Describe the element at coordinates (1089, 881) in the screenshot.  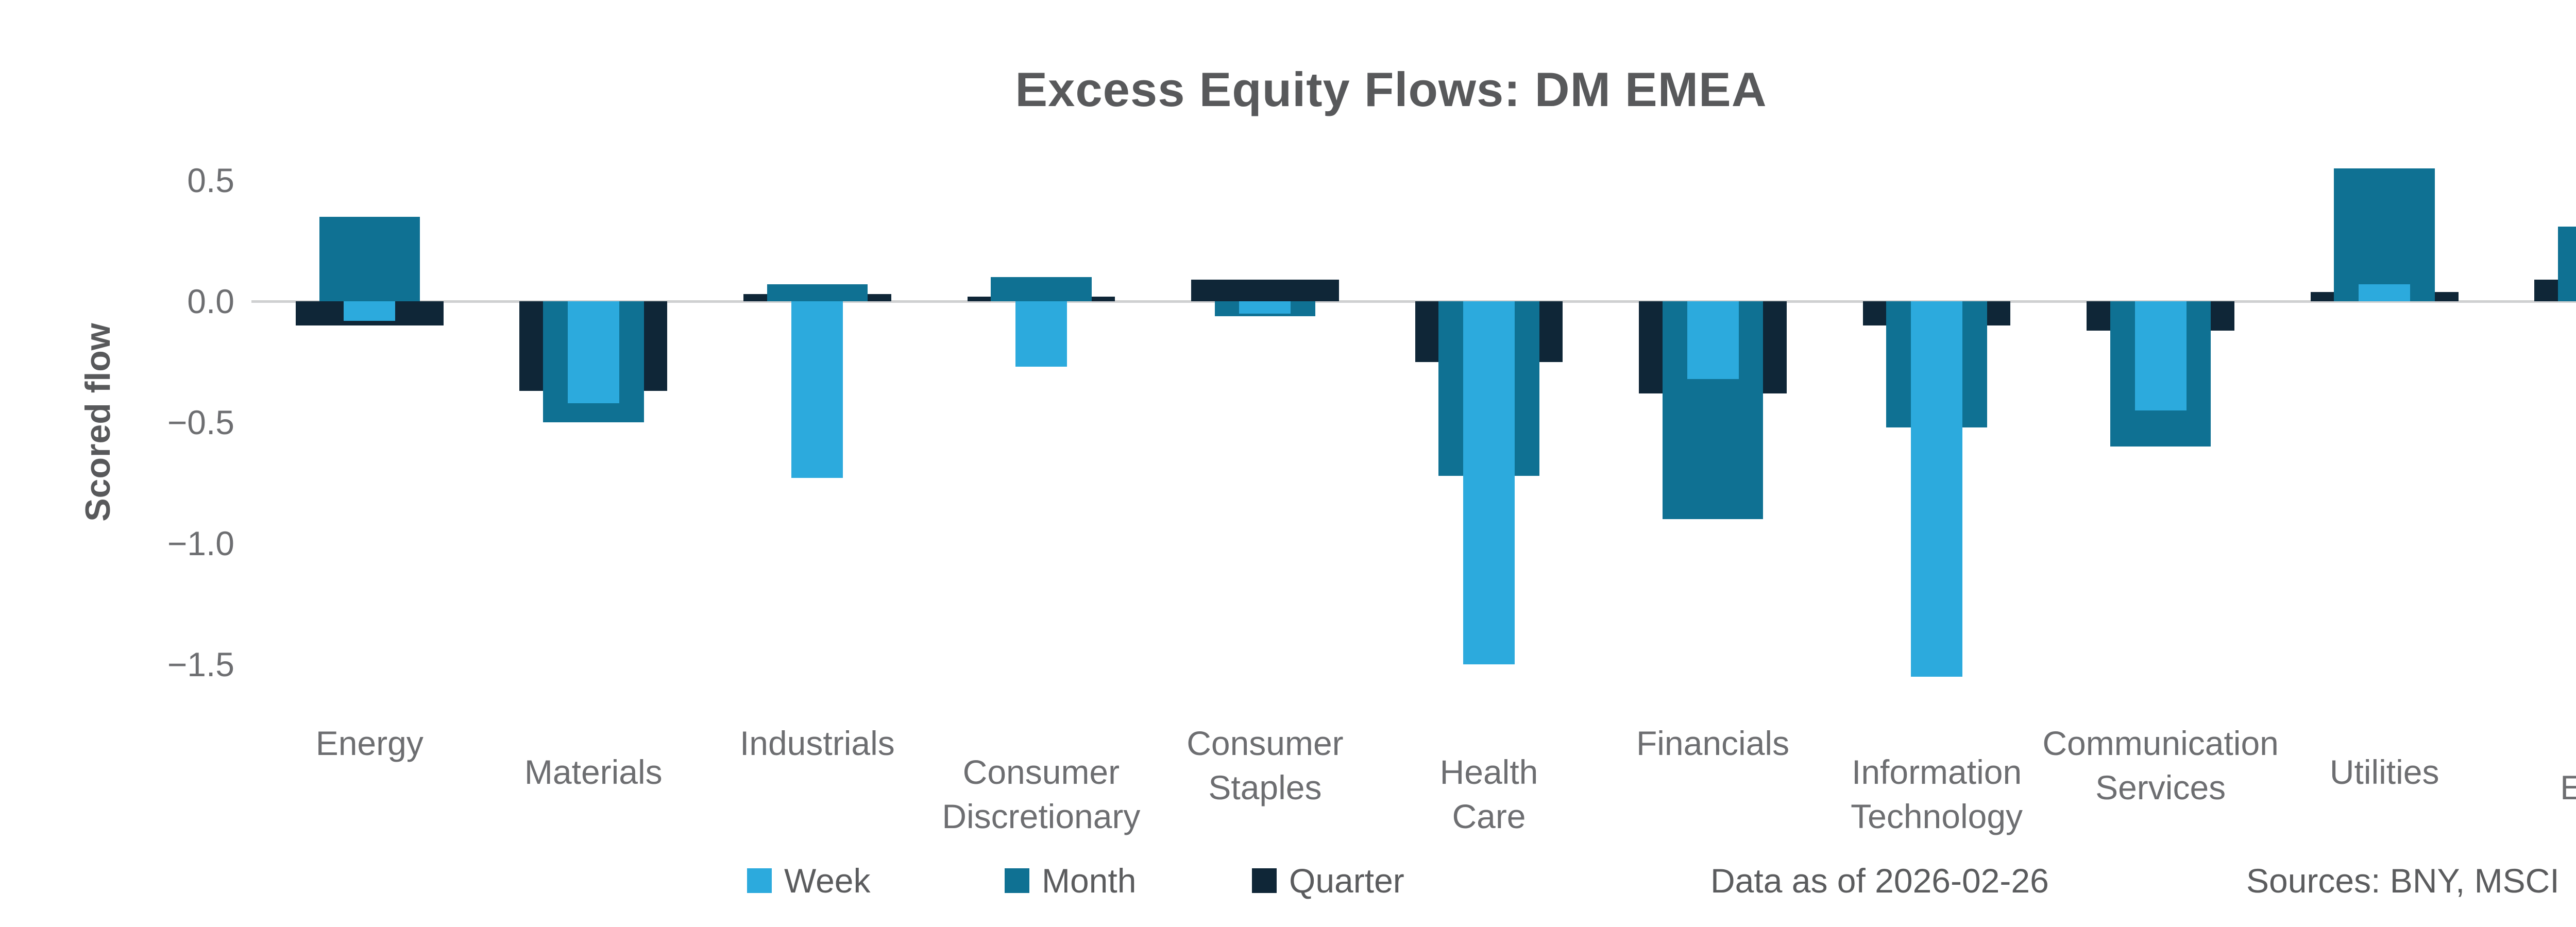
I see `legend-label-month: Month` at that location.